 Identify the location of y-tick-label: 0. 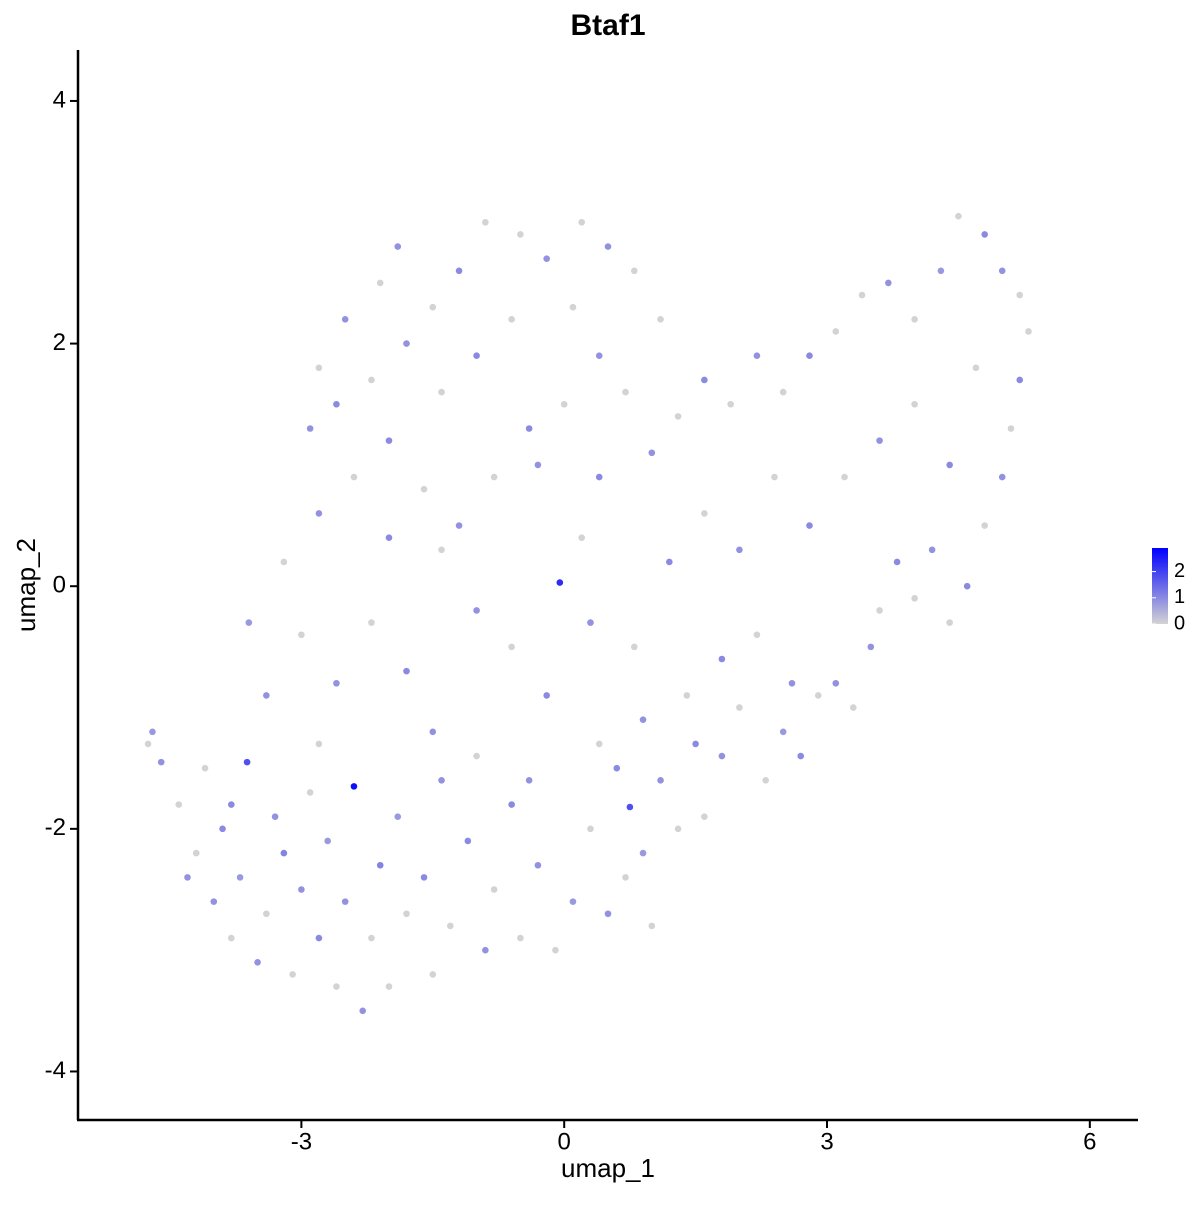
(59, 585).